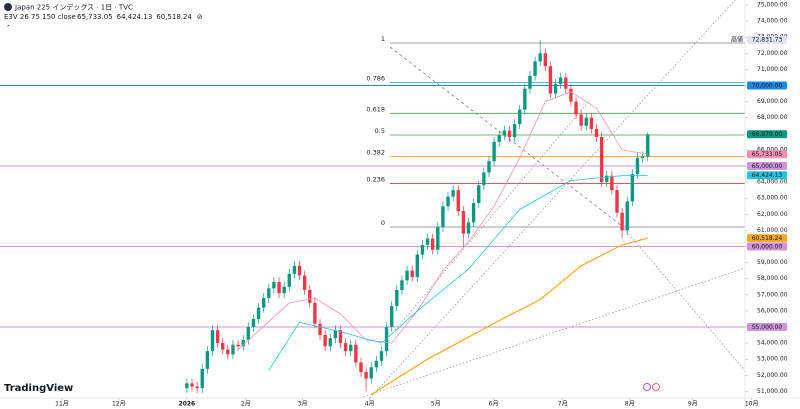 The image size is (800, 409). I want to click on x-tick-label: 2月, so click(246, 404).